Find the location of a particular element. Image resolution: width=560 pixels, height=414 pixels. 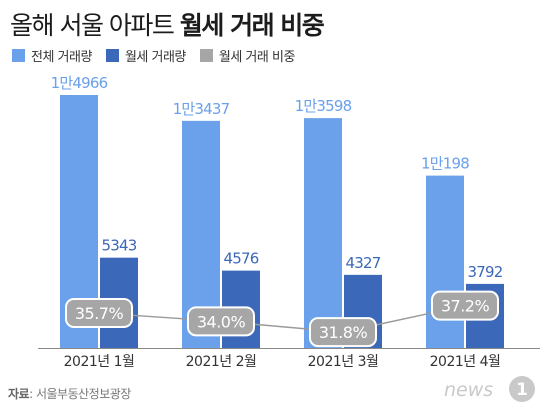

ratio-label-3: 31.8% is located at coordinates (343, 332).